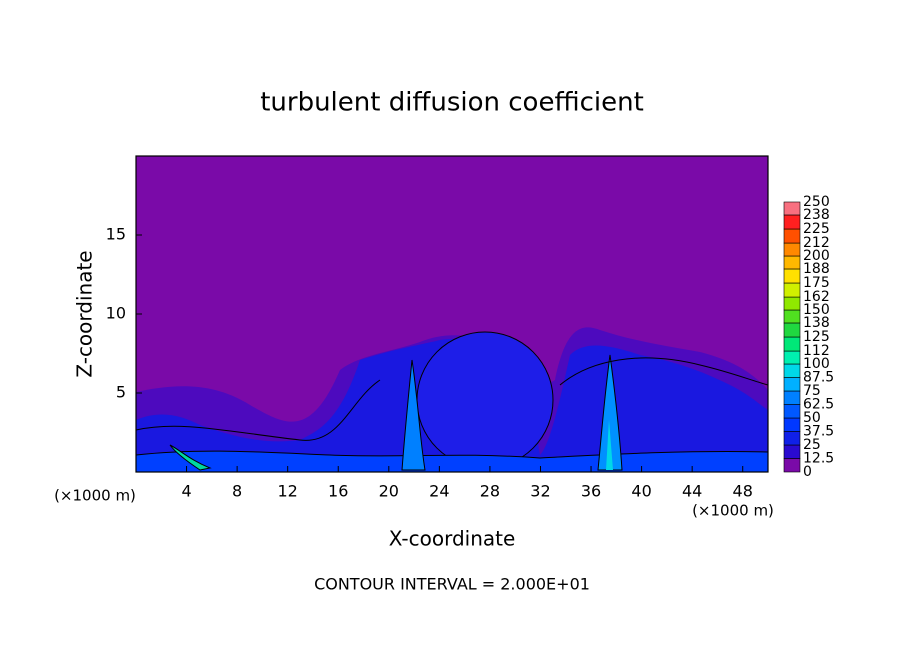 This screenshot has width=904, height=654. I want to click on colorbar-label: 238, so click(816, 215).